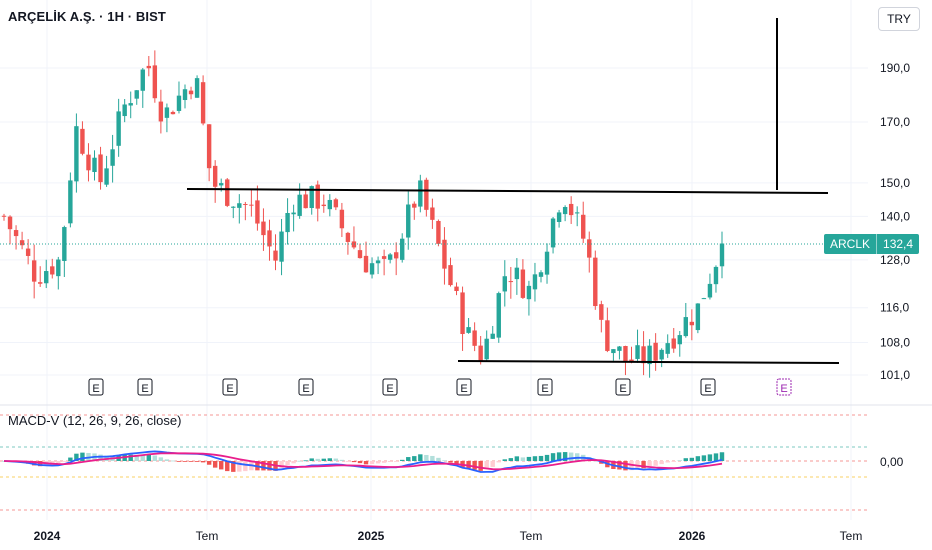 The width and height of the screenshot is (932, 550). What do you see at coordinates (892, 462) in the screenshot?
I see `macd-zero-label: 0,00` at bounding box center [892, 462].